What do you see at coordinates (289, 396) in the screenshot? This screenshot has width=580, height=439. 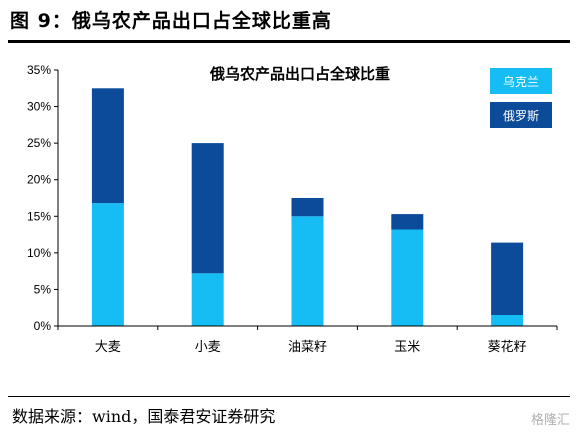 I see `source-rule` at bounding box center [289, 396].